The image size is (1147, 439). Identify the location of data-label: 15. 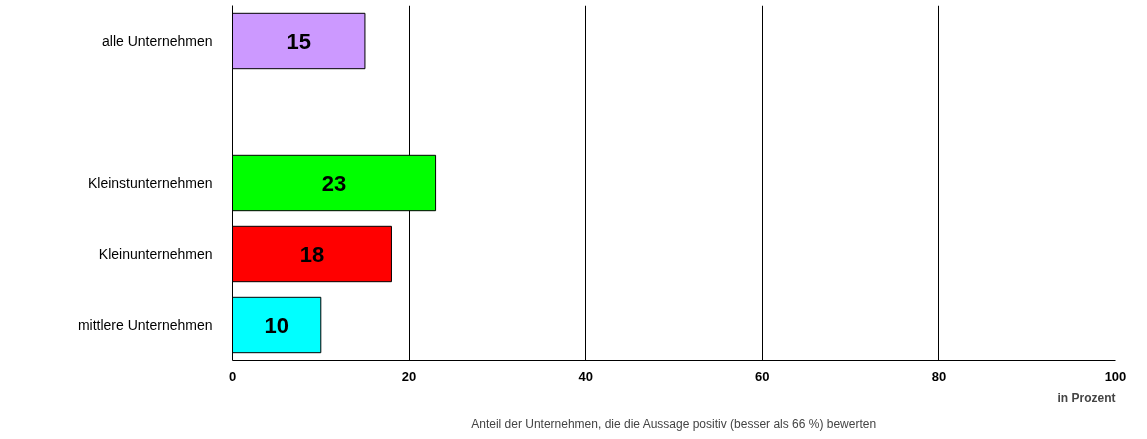
(298, 41).